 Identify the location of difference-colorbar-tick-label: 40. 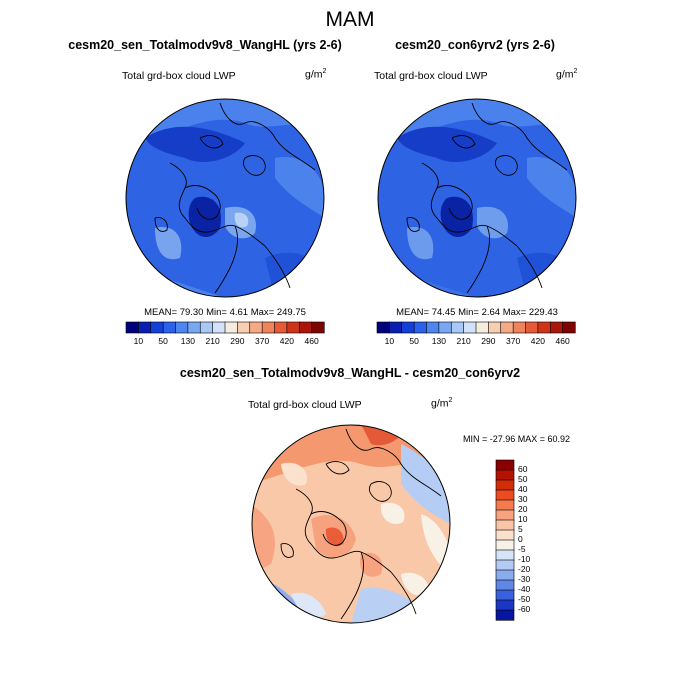
(523, 489).